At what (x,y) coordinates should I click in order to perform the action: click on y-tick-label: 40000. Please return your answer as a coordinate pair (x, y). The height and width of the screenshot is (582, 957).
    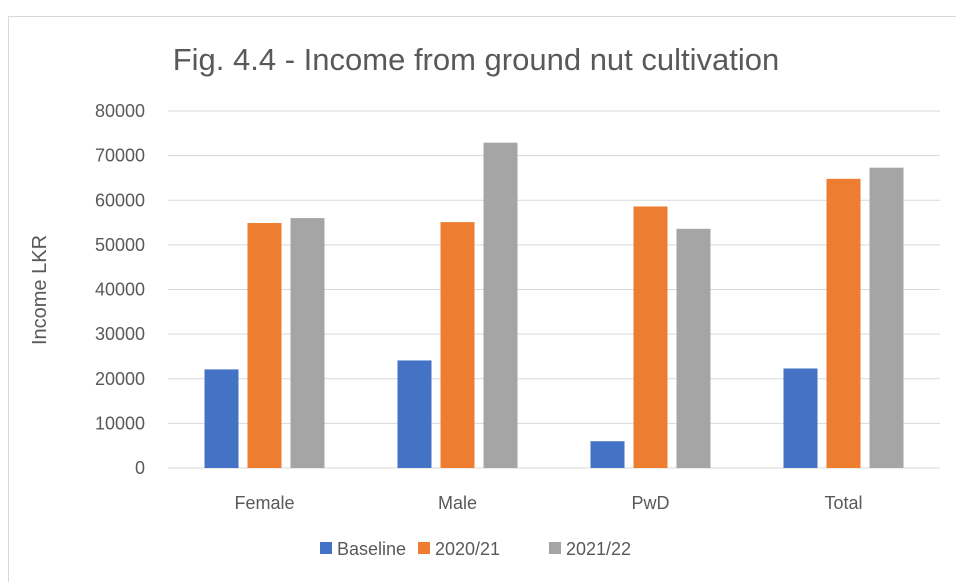
    Looking at the image, I should click on (120, 290).